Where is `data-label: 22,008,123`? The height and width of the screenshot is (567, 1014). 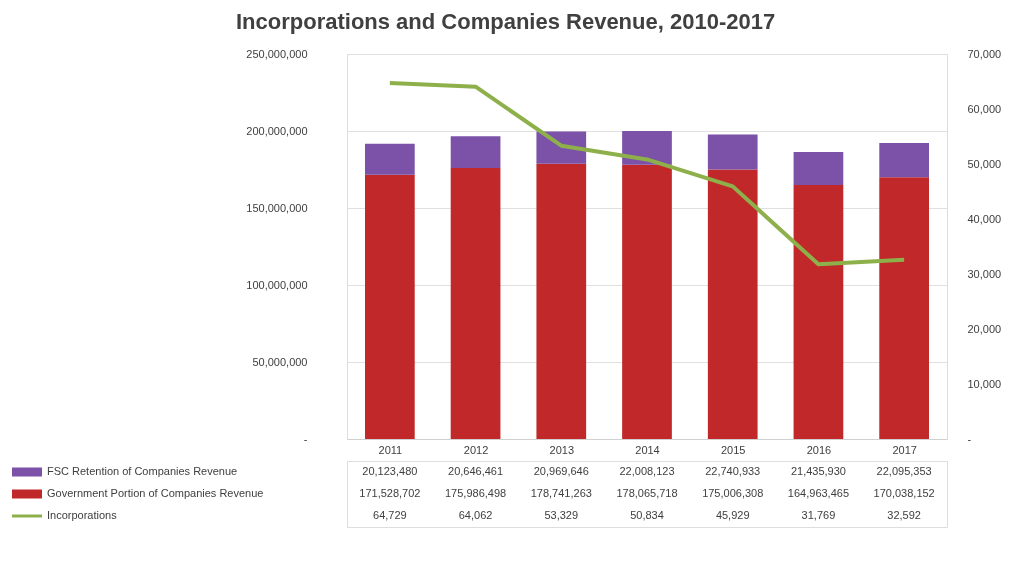 data-label: 22,008,123 is located at coordinates (647, 471).